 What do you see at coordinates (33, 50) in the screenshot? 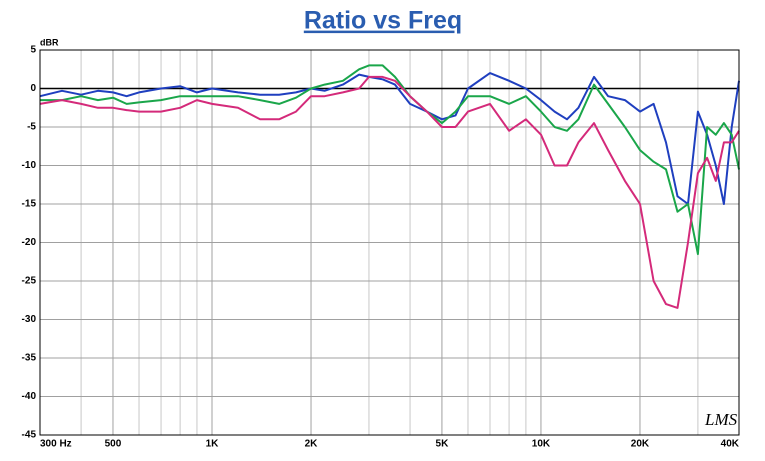
I see `y-tick-label: 5` at bounding box center [33, 50].